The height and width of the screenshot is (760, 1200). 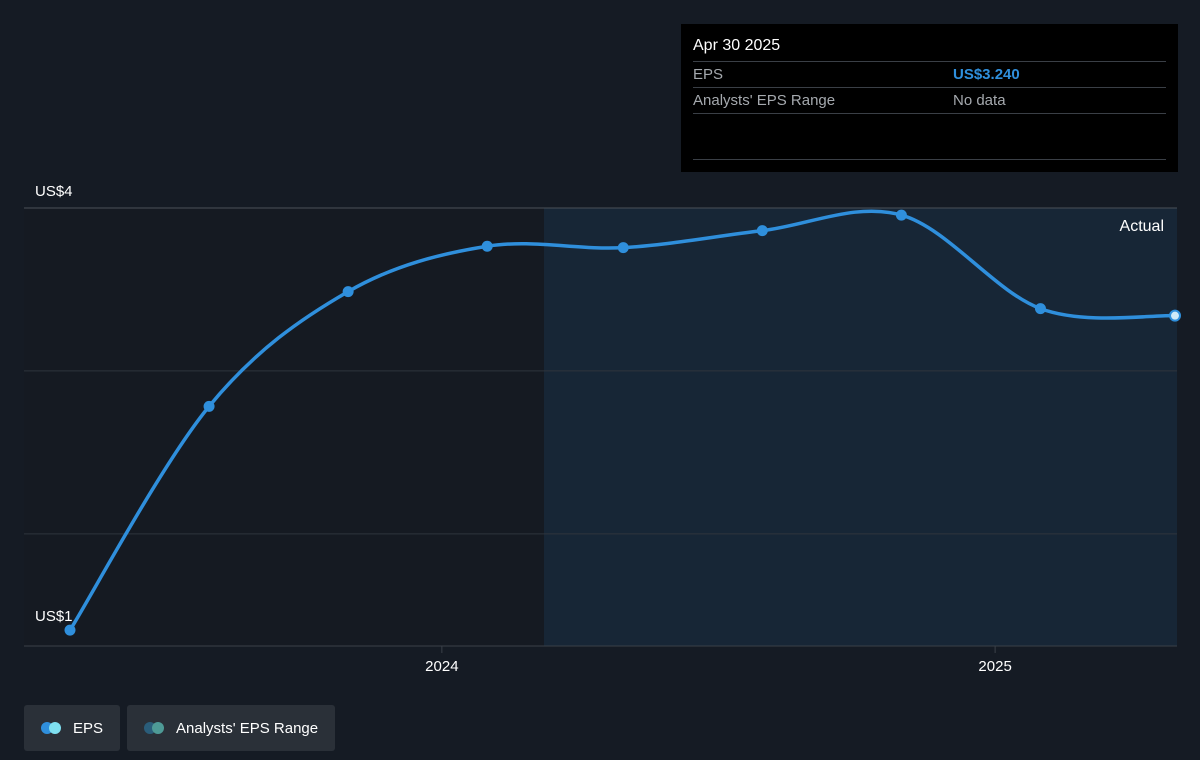 What do you see at coordinates (929, 75) in the screenshot?
I see `tooltip-row-eps: EPS US$3.240` at bounding box center [929, 75].